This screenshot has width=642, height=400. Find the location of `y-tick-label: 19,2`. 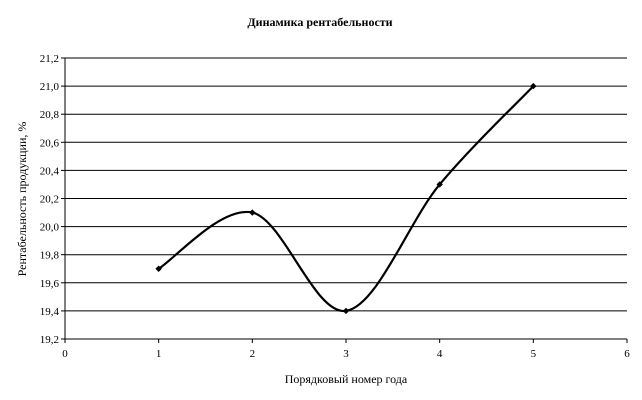

y-tick-label: 19,2 is located at coordinates (49, 340).